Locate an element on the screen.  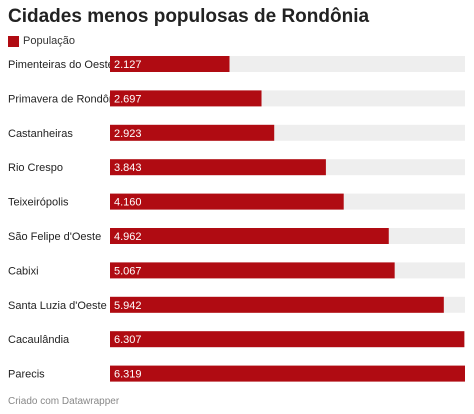
value-label: 2.127 is located at coordinates (128, 65).